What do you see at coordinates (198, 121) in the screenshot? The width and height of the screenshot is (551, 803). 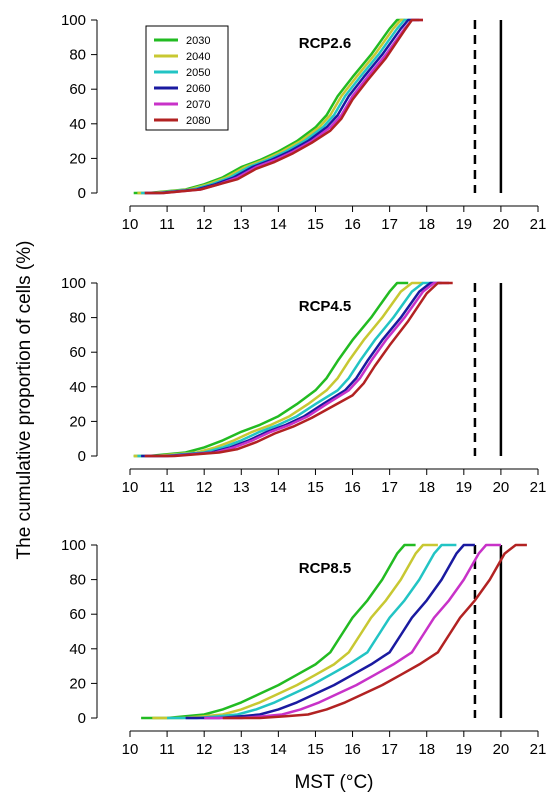 I see `legend-label: 2080` at bounding box center [198, 121].